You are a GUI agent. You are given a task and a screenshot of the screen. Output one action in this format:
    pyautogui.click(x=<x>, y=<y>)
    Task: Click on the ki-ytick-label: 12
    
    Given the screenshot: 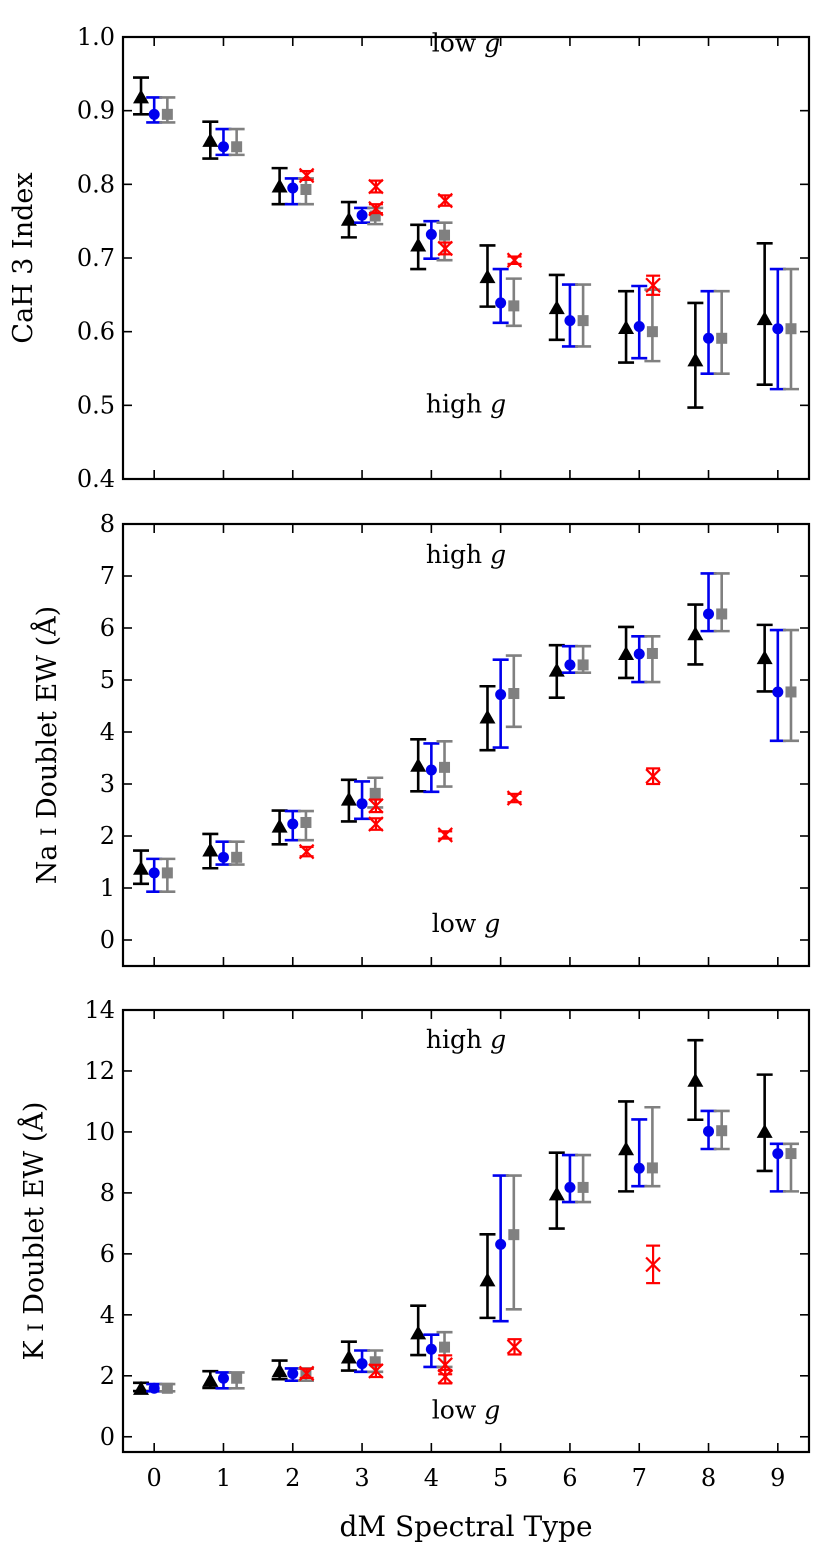 What is the action you would take?
    pyautogui.click(x=99, y=1071)
    